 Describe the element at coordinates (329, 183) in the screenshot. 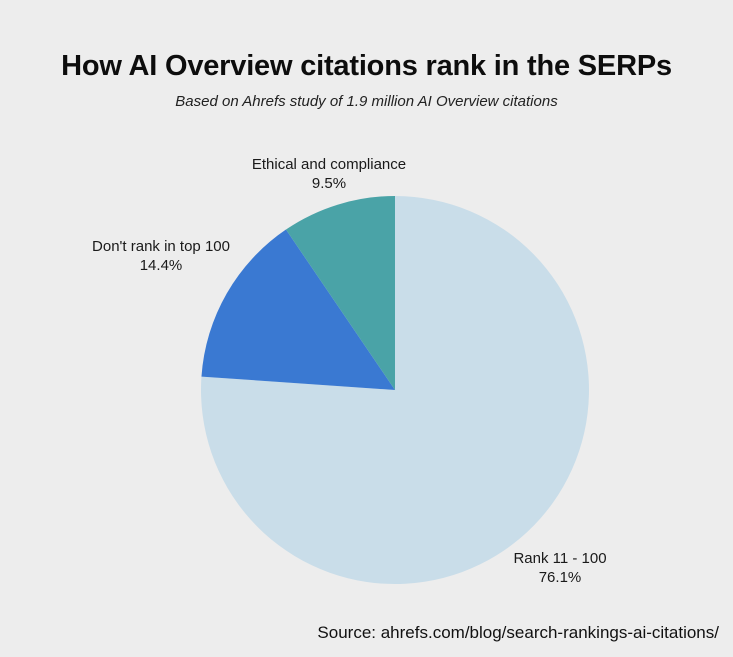

I see `slice-label-ethical-compliance-value: 9.5%` at that location.